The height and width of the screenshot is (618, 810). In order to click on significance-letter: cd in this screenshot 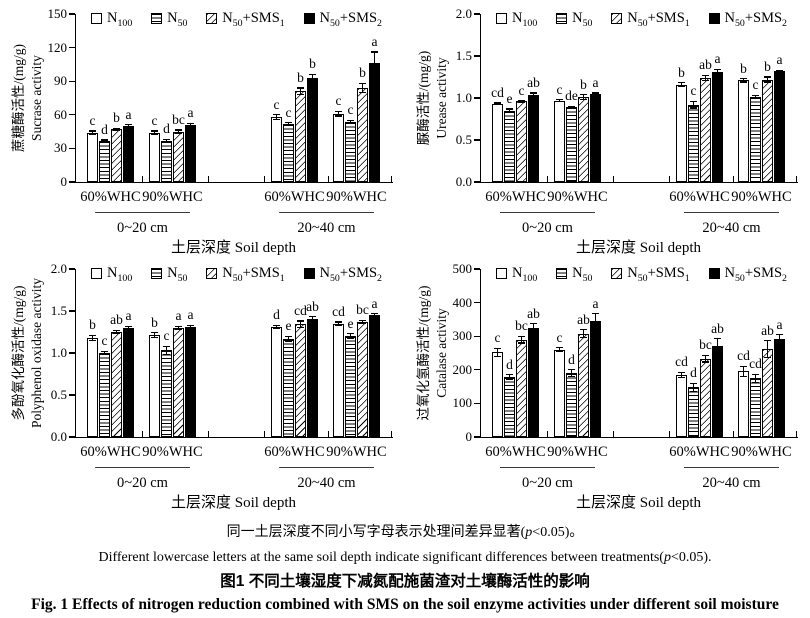, I will do `click(300, 311)`.